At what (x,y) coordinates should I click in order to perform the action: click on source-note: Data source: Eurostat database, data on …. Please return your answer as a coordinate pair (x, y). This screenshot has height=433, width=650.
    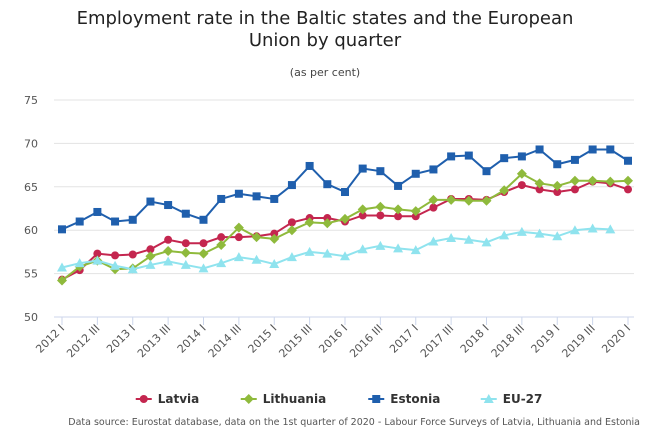
    Looking at the image, I should click on (354, 422).